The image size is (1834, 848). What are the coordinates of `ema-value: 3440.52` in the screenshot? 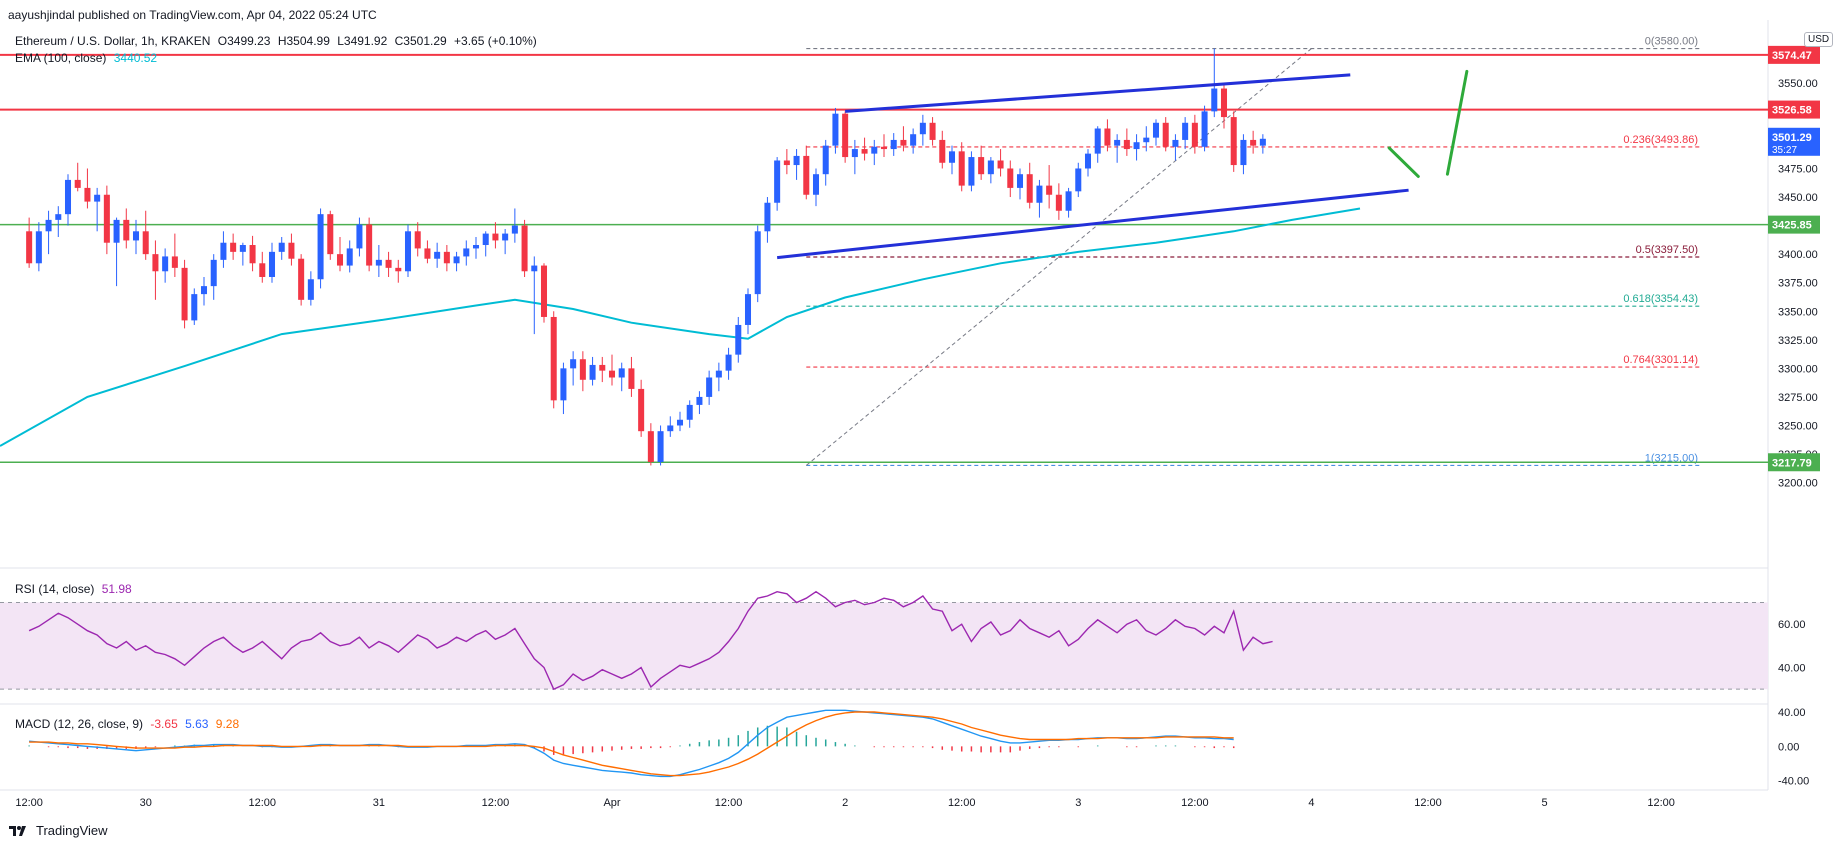 It's located at (135, 58).